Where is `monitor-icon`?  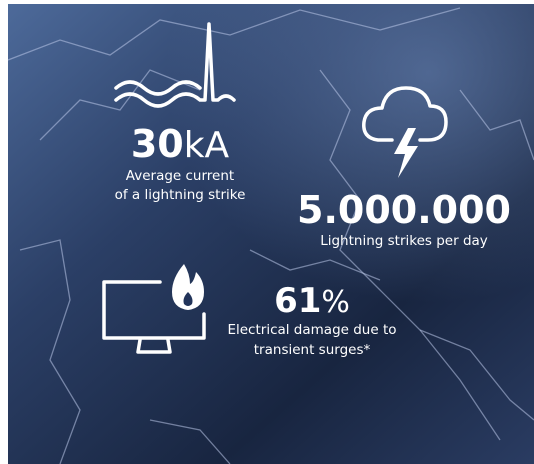
monitor-icon is located at coordinates (154, 309).